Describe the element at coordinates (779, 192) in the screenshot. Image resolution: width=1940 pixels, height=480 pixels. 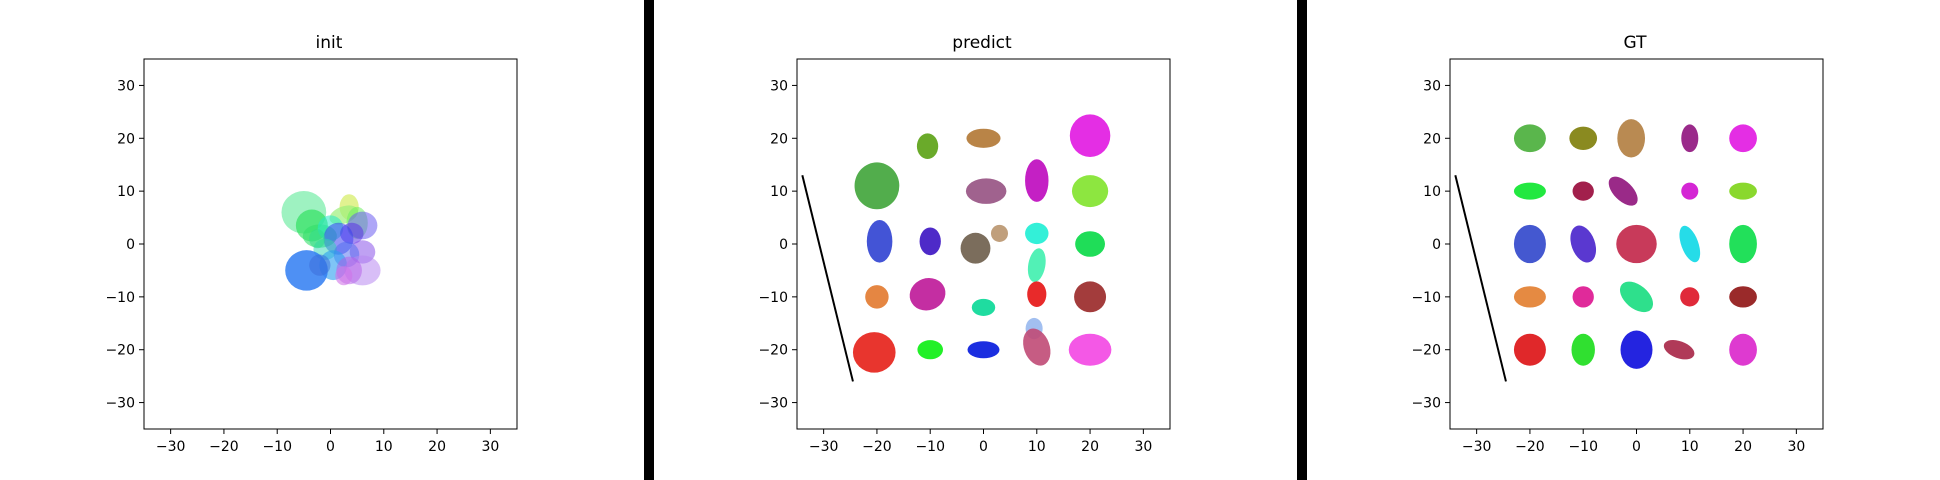
I see `y-tick-label: 10` at that location.